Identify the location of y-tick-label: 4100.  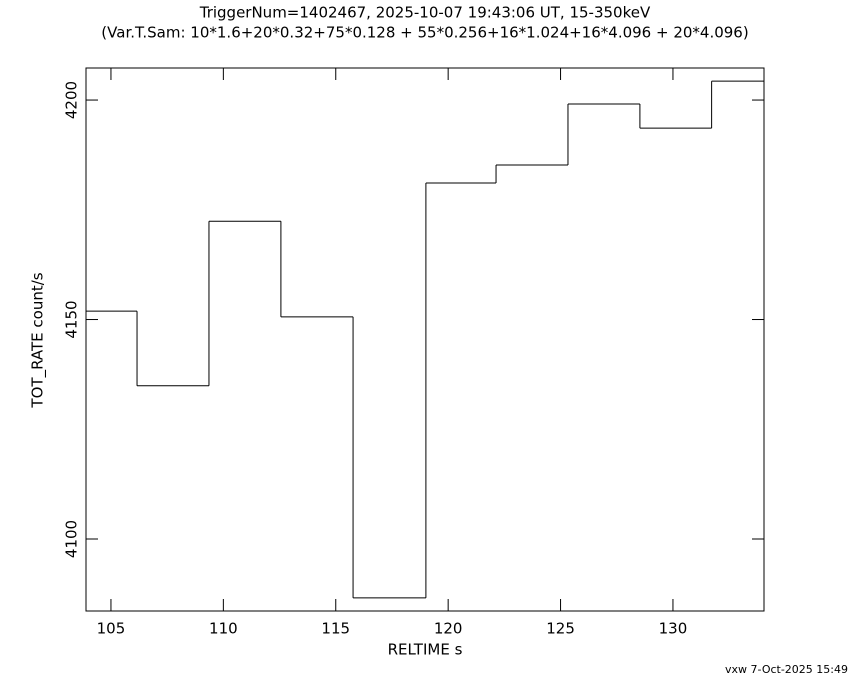
(72, 539).